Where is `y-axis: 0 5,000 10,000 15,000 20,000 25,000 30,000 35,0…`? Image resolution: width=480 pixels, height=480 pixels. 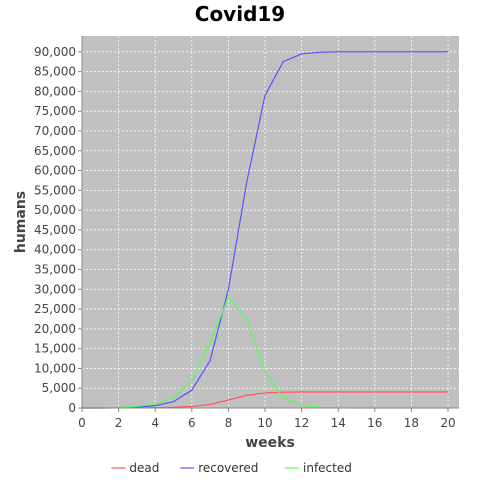
y-axis: 0 5,000 10,000 15,000 20,000 25,000 30,000 35,0… is located at coordinates (58, 225).